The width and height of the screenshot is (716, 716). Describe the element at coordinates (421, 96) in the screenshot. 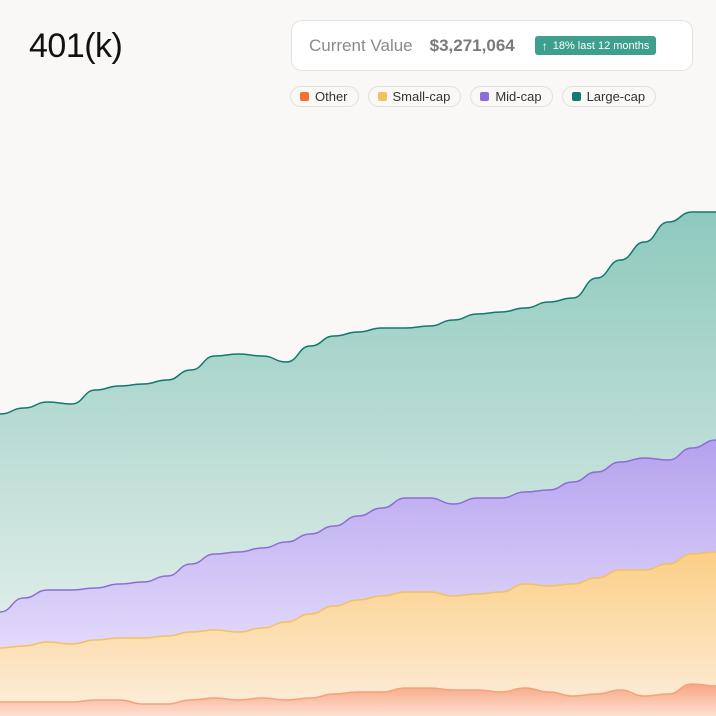

I see `legend-label-small-cap: Small-cap` at that location.